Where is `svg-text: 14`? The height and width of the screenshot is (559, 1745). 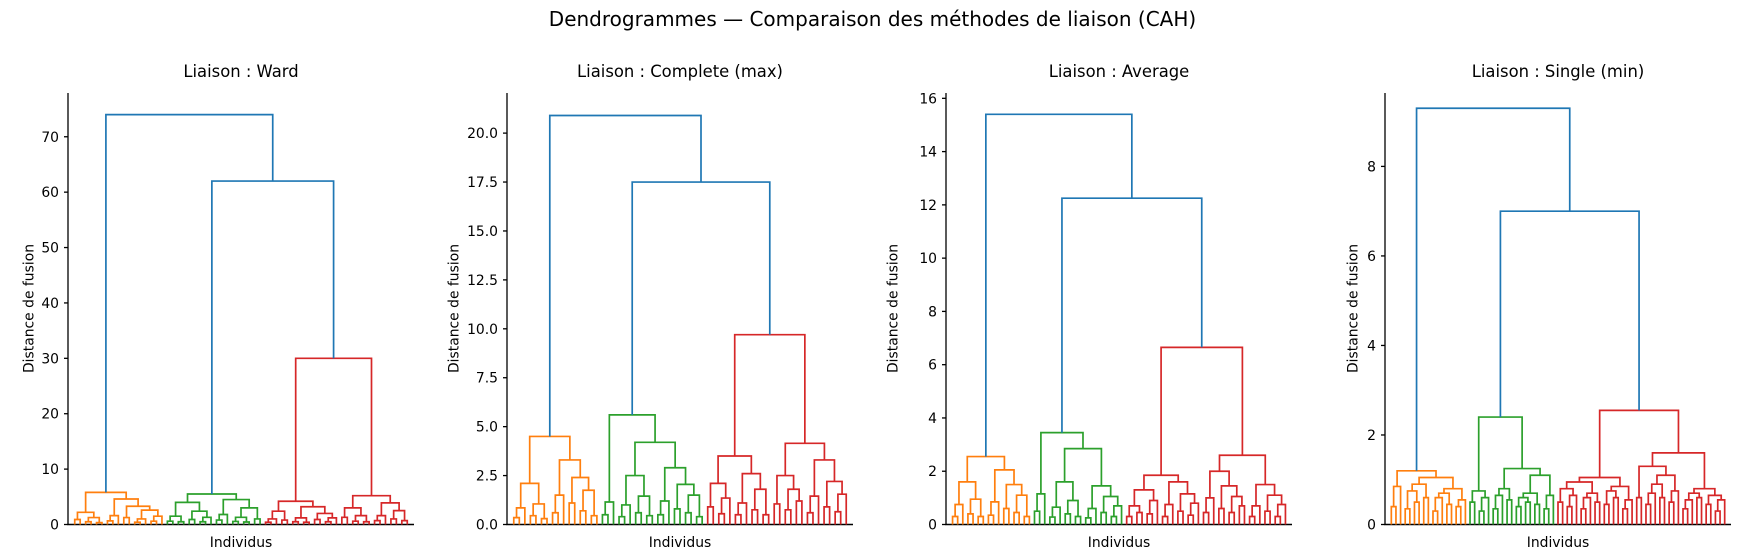
svg-text: 14 is located at coordinates (928, 153).